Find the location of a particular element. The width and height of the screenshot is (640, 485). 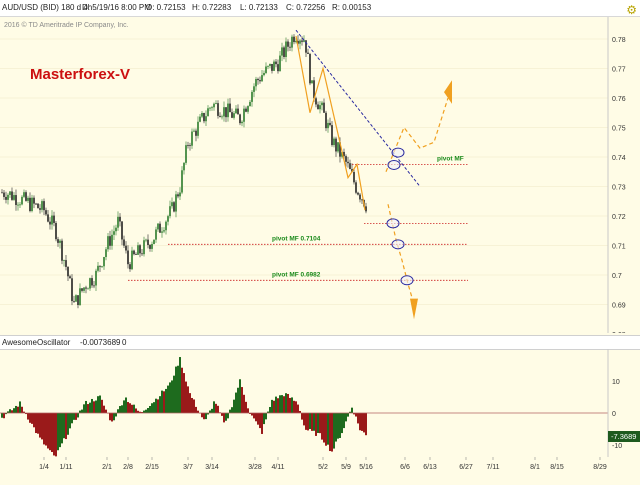

high-readout: H: 0.72283 is located at coordinates (212, 7).